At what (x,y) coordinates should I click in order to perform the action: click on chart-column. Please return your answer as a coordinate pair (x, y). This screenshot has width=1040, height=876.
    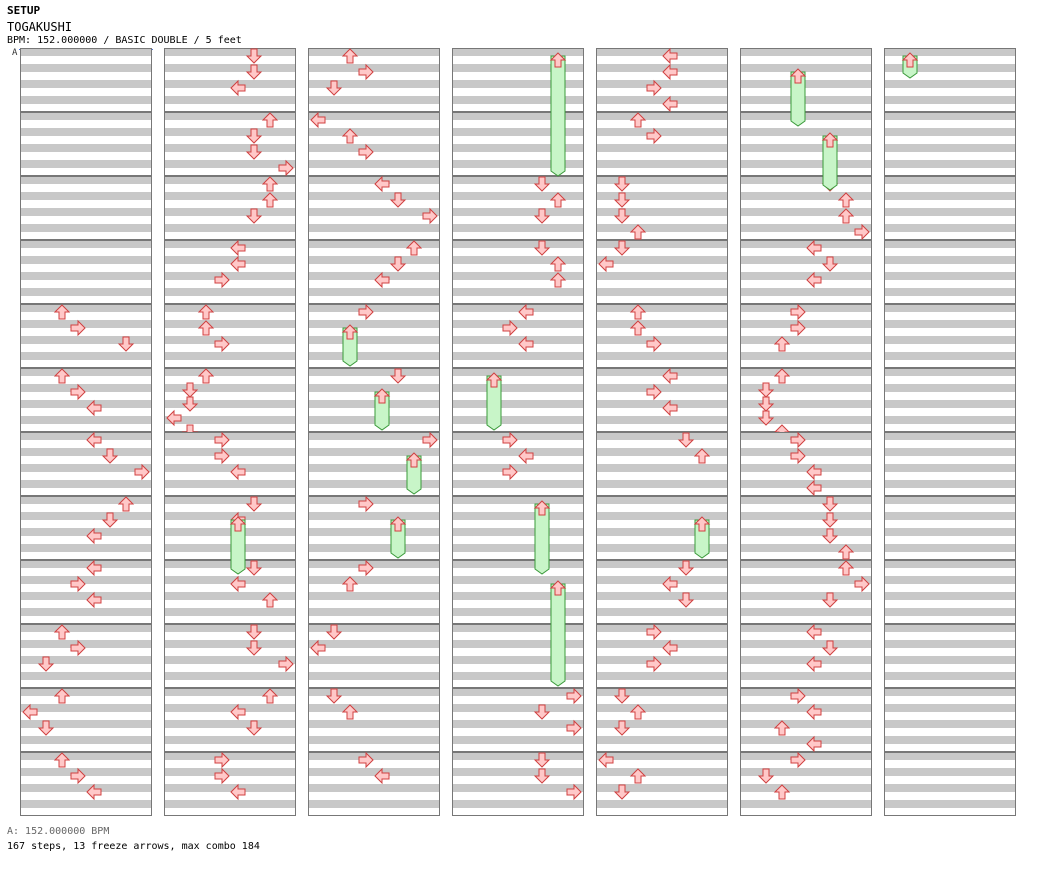
    Looking at the image, I should click on (662, 431).